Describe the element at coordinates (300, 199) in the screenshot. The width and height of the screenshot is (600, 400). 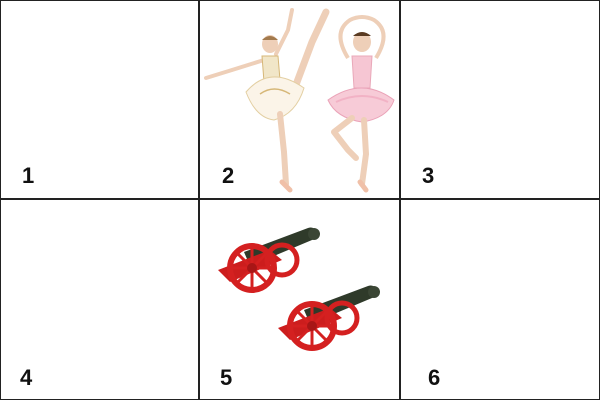
I see `grid-divider-horizontal` at that location.